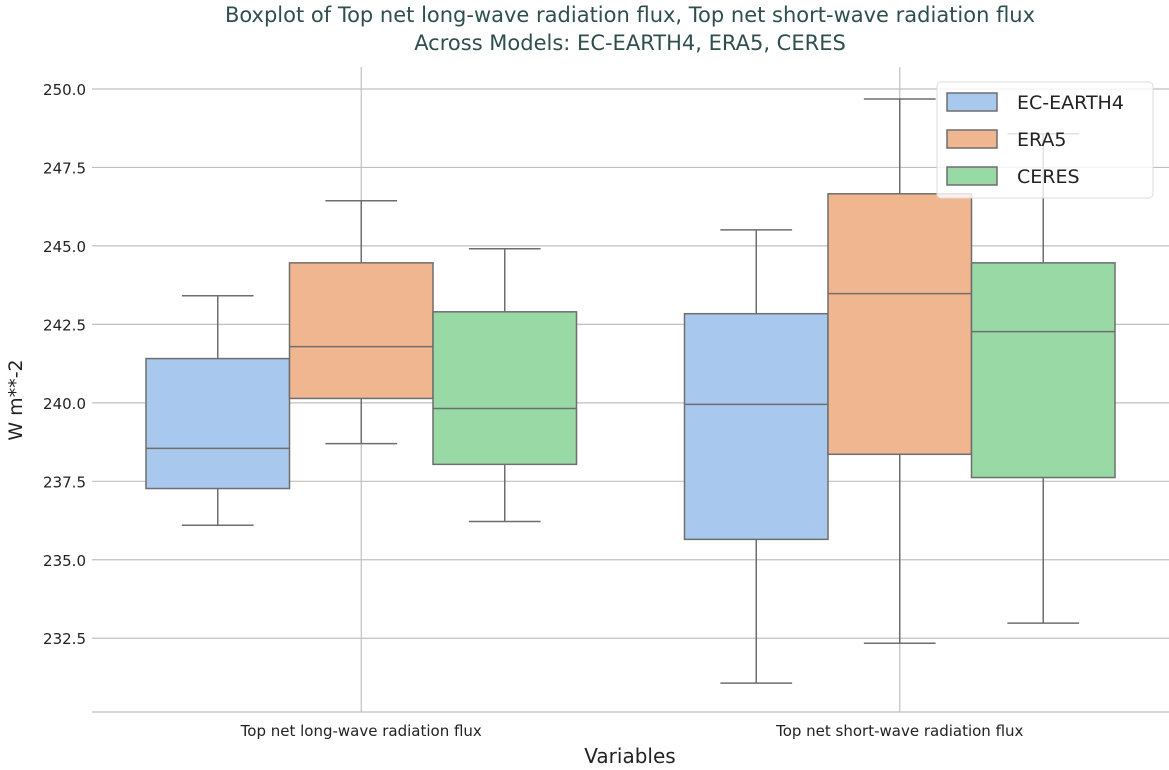 Image resolution: width=1169 pixels, height=770 pixels. I want to click on x-tick-label: Top net short-wave radiation flux, so click(899, 731).